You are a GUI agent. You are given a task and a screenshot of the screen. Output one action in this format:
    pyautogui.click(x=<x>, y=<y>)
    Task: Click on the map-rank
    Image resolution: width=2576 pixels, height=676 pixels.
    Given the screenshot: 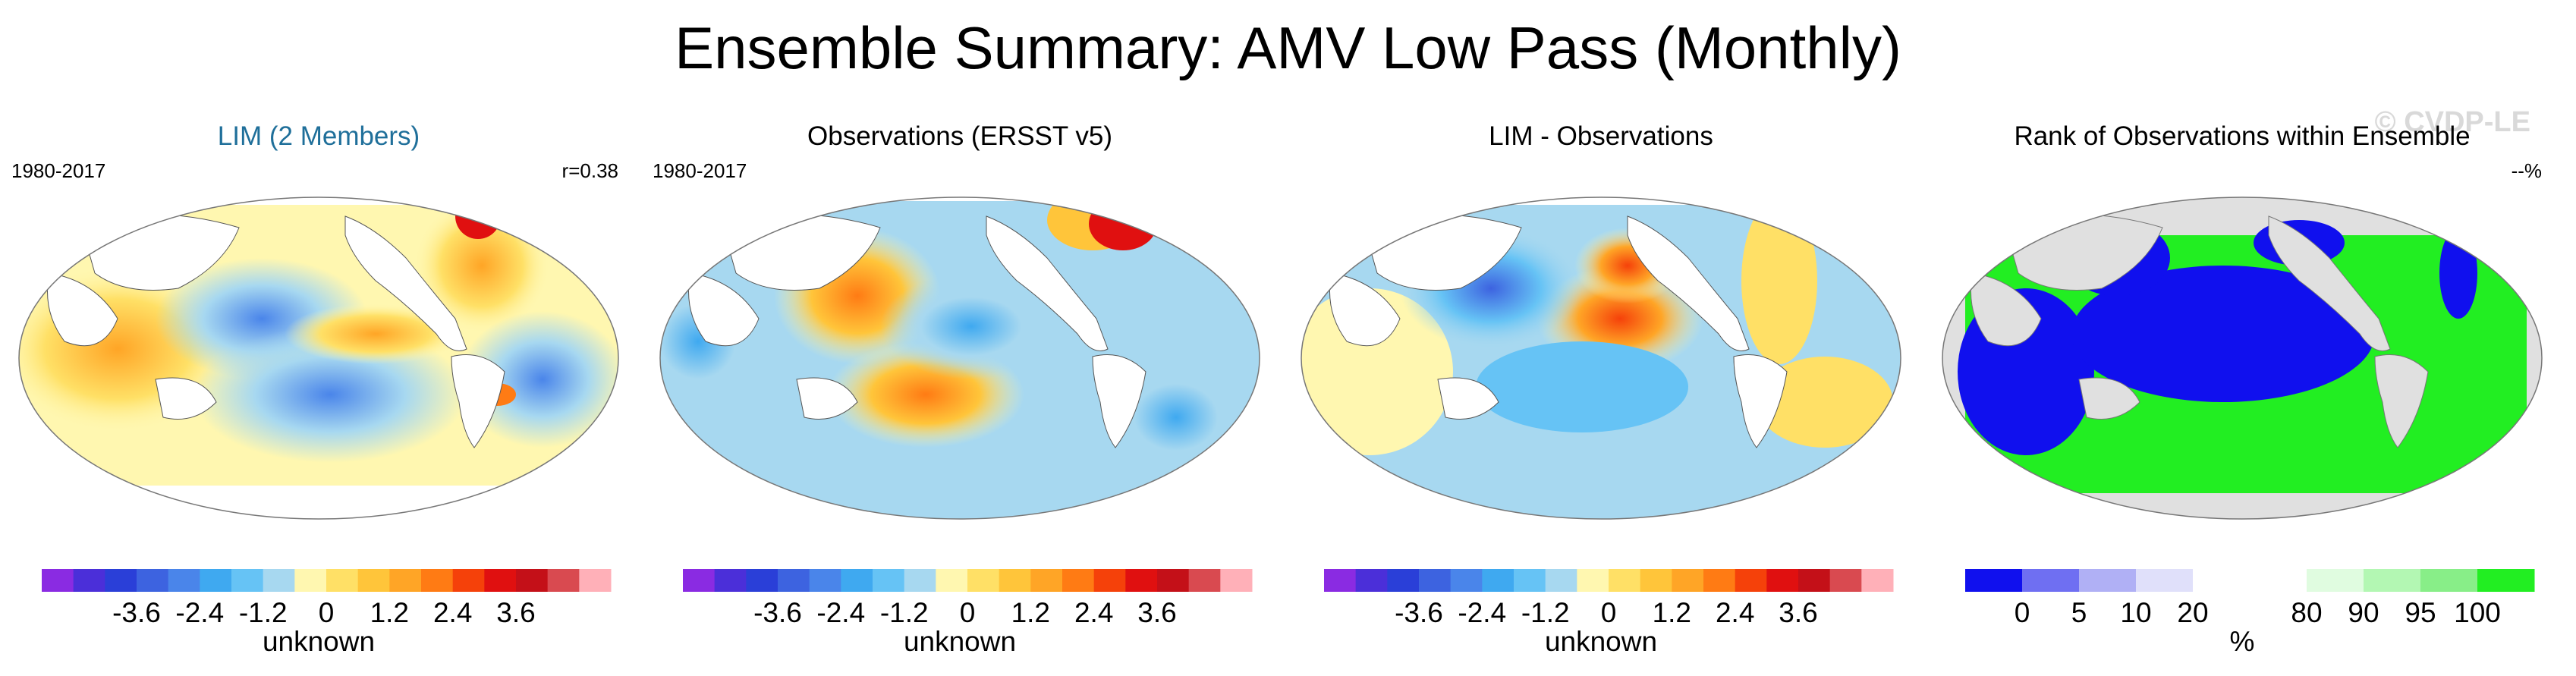 What is the action you would take?
    pyautogui.click(x=2242, y=358)
    